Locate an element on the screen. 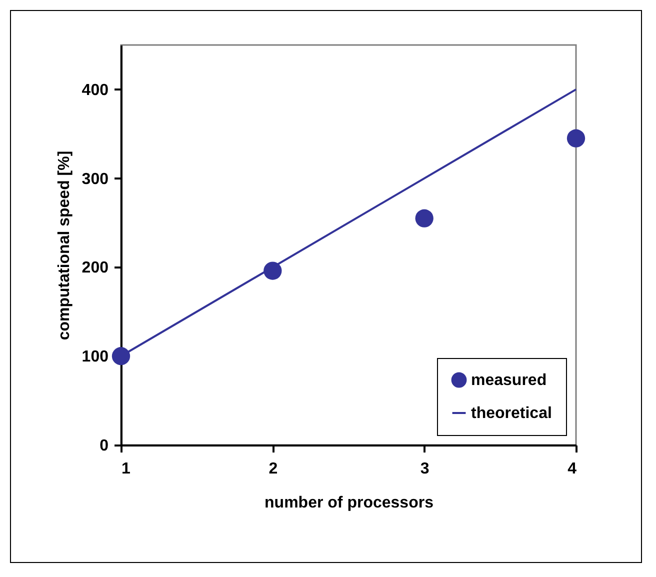 The height and width of the screenshot is (577, 656). y-tick-label: 300 is located at coordinates (95, 179).